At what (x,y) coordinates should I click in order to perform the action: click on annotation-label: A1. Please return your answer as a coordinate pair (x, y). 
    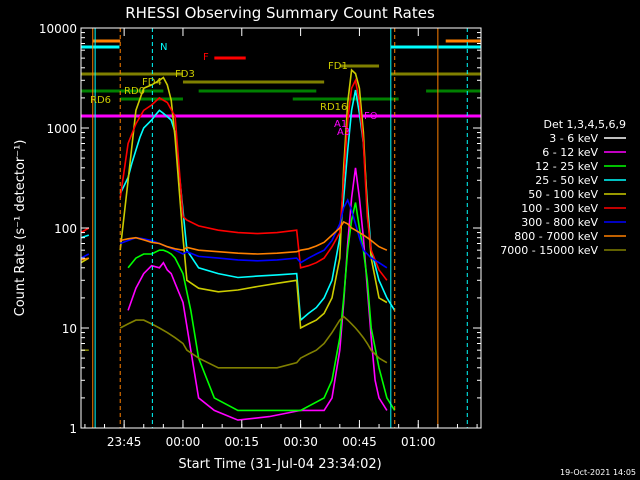
    Looking at the image, I should click on (340, 124).